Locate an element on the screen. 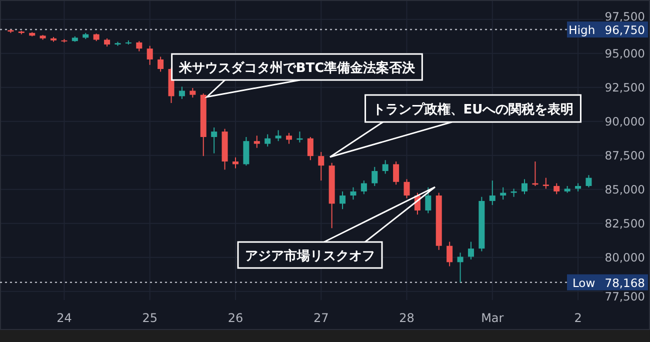 Image resolution: width=650 pixels, height=342 pixels. x-tick-label: 28 is located at coordinates (406, 318).